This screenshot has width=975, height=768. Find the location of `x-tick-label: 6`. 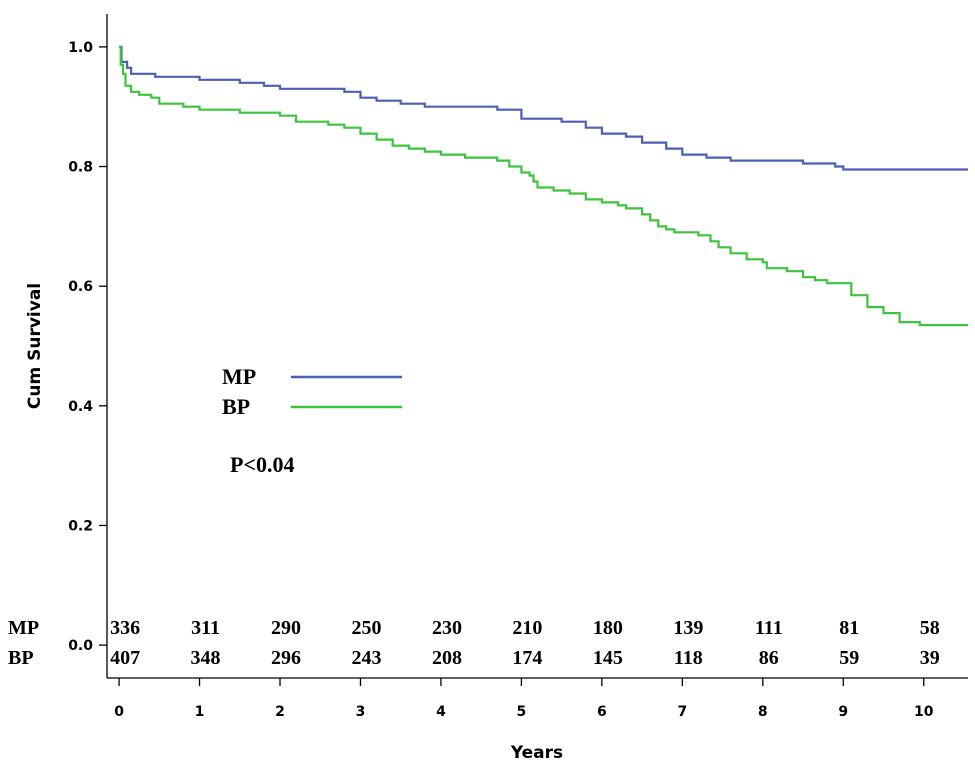

x-tick-label: 6 is located at coordinates (602, 712).